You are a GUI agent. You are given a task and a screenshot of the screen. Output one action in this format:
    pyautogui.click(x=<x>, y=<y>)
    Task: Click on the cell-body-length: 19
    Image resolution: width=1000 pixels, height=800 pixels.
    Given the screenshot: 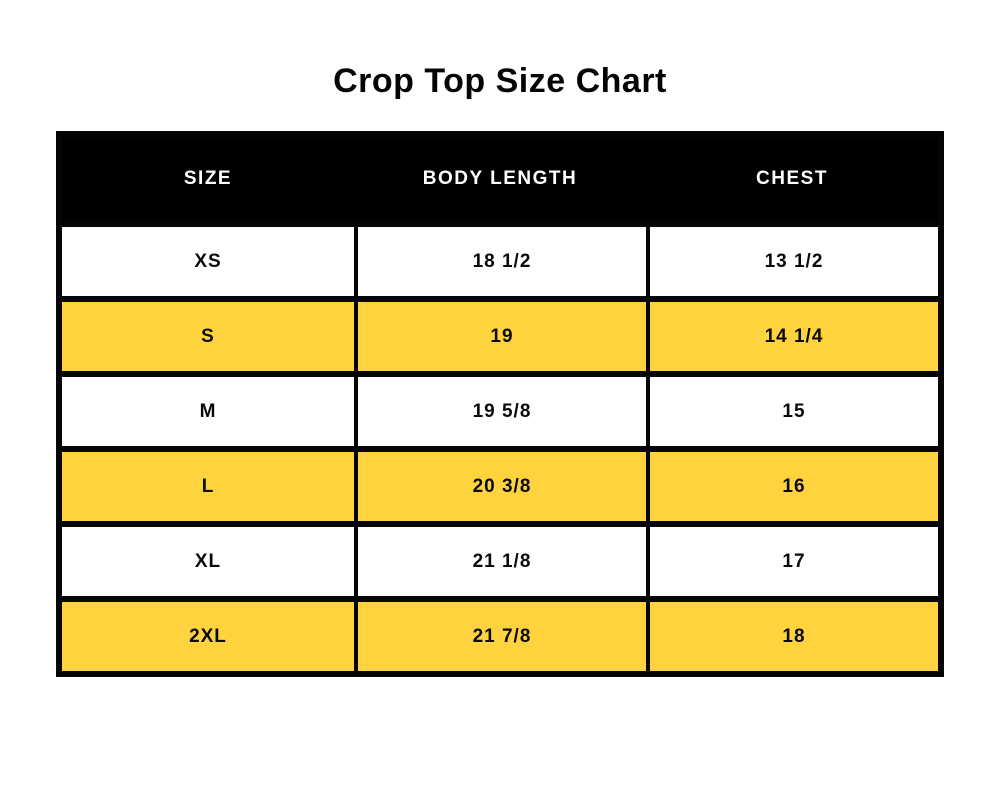 What is the action you would take?
    pyautogui.click(x=500, y=336)
    